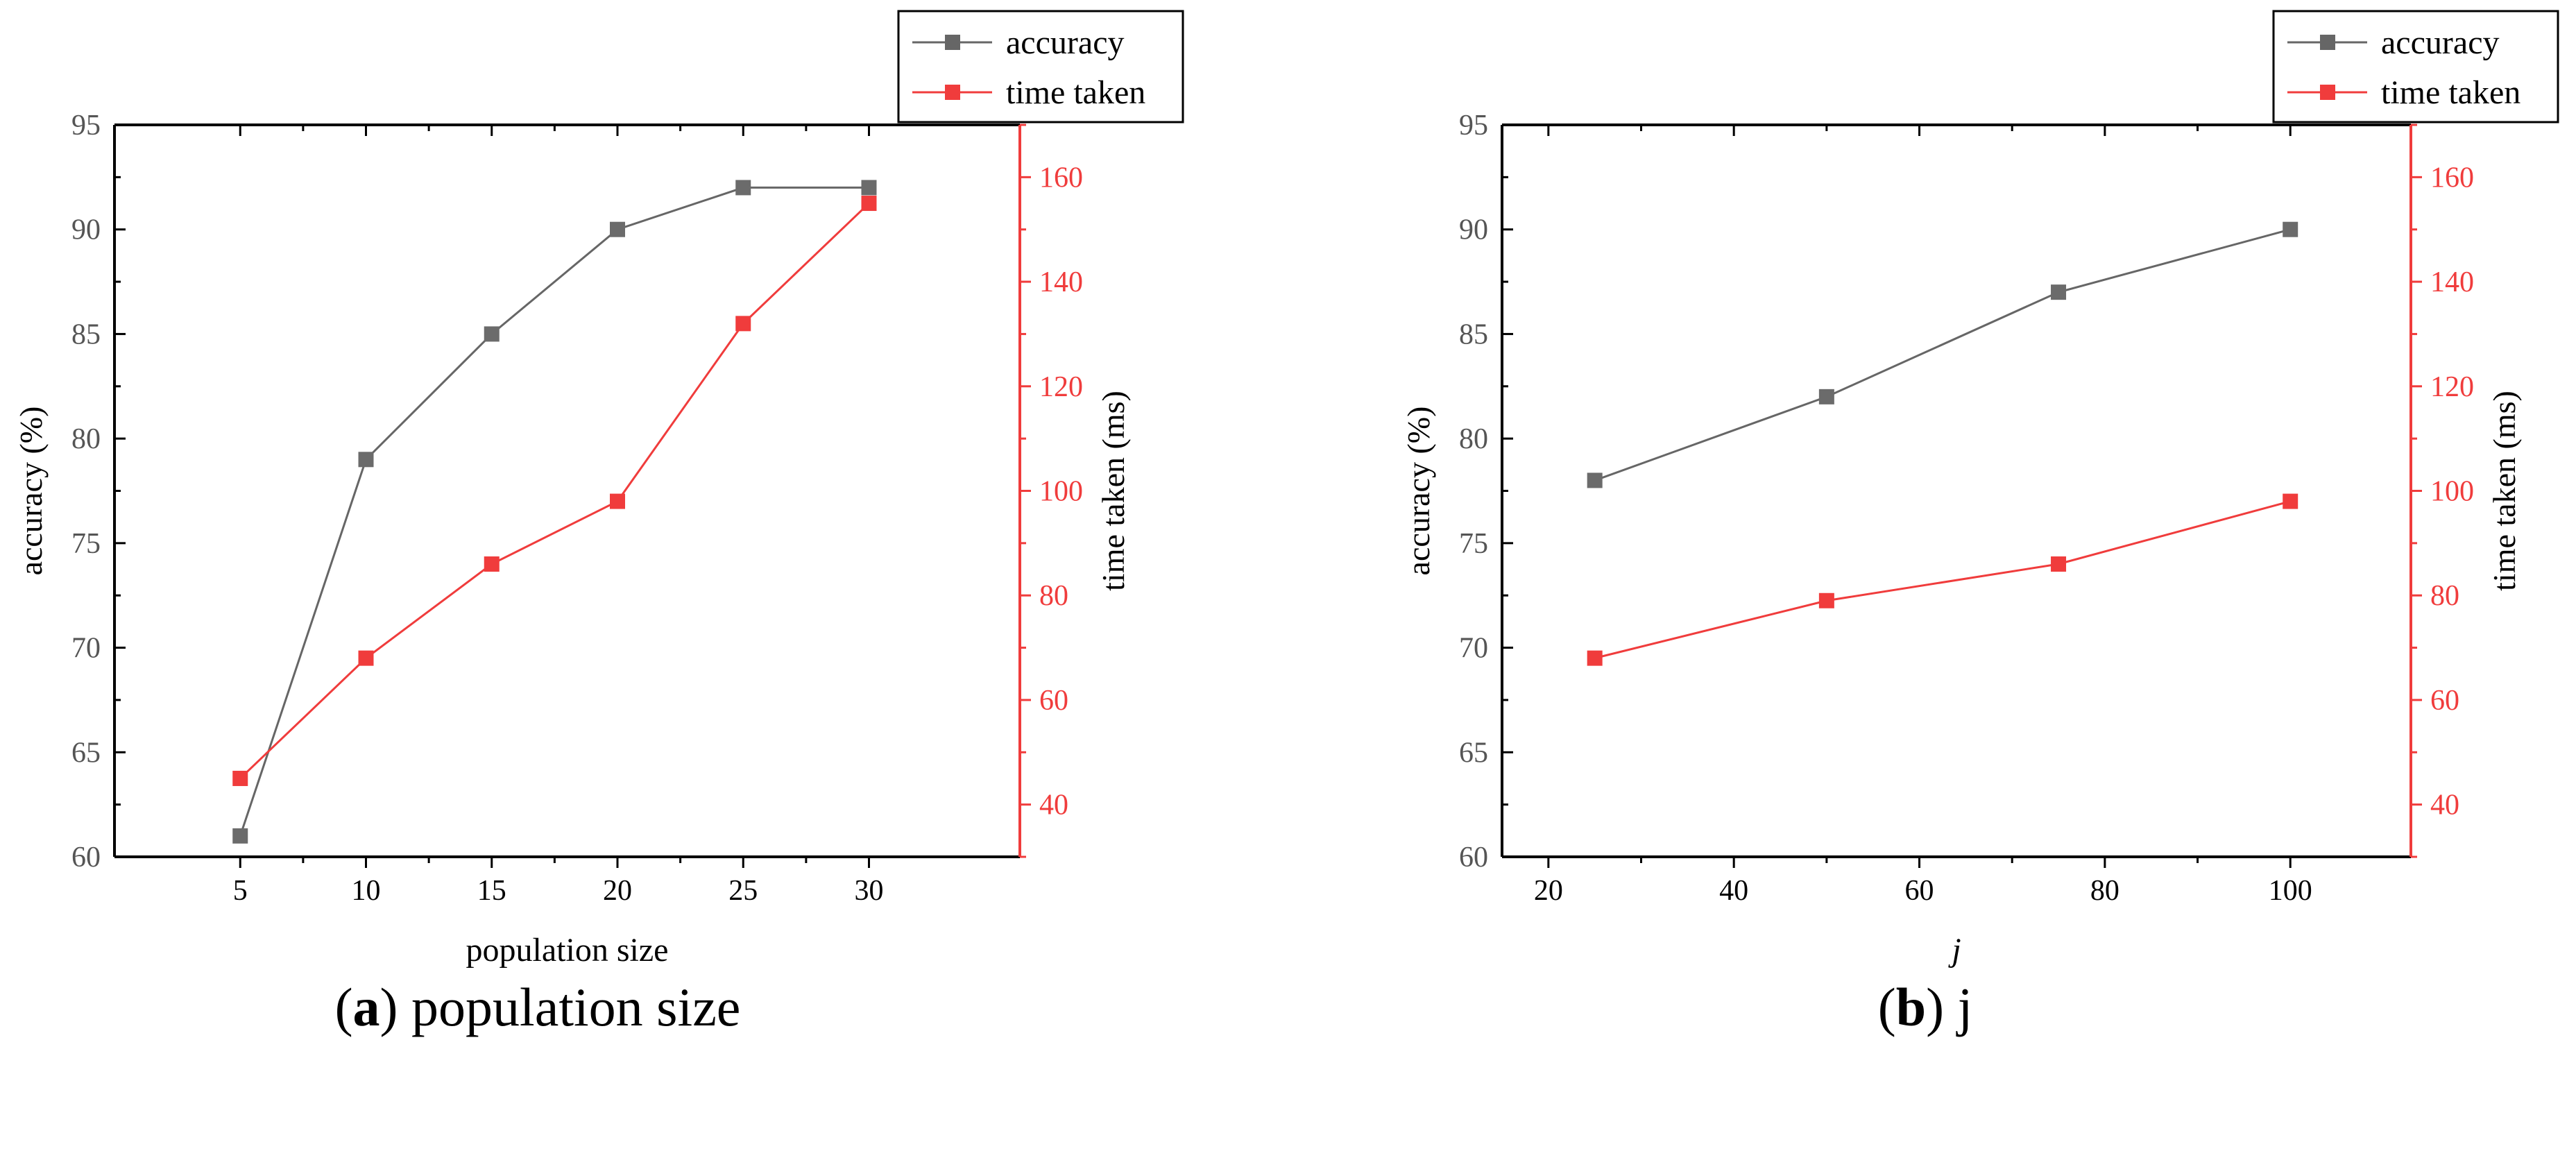  Describe the element at coordinates (491, 891) in the screenshot. I see `x-tick-label: 15` at that location.